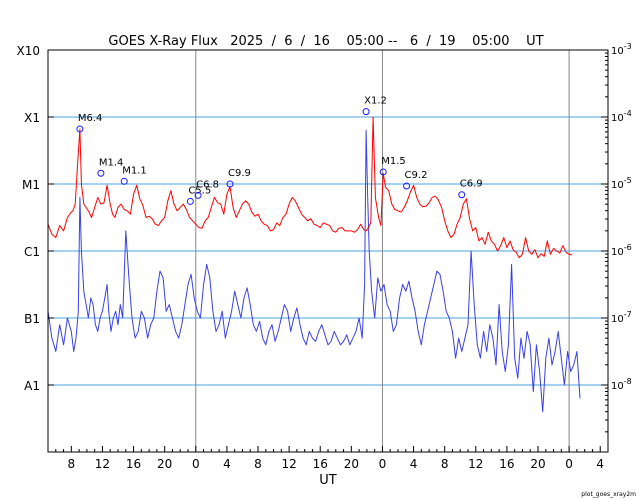 The height and width of the screenshot is (500, 640). Describe the element at coordinates (393, 161) in the screenshot. I see `flare-label: M1.5` at that location.